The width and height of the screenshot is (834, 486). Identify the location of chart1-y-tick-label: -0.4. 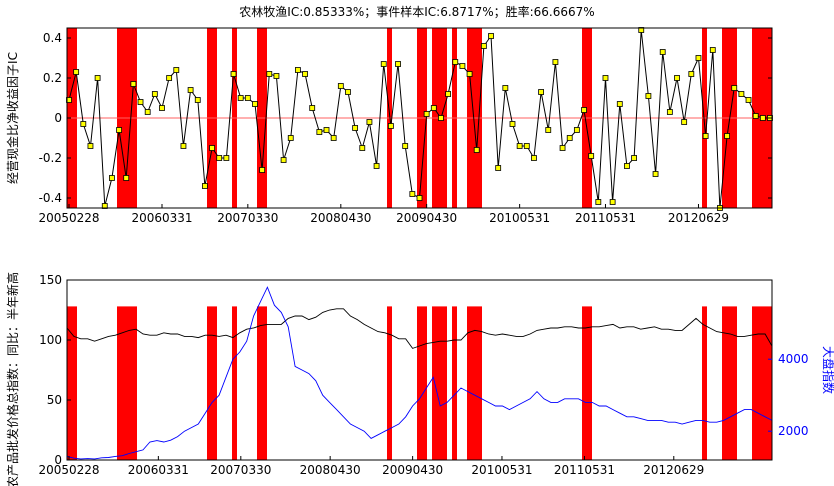
(50, 198).